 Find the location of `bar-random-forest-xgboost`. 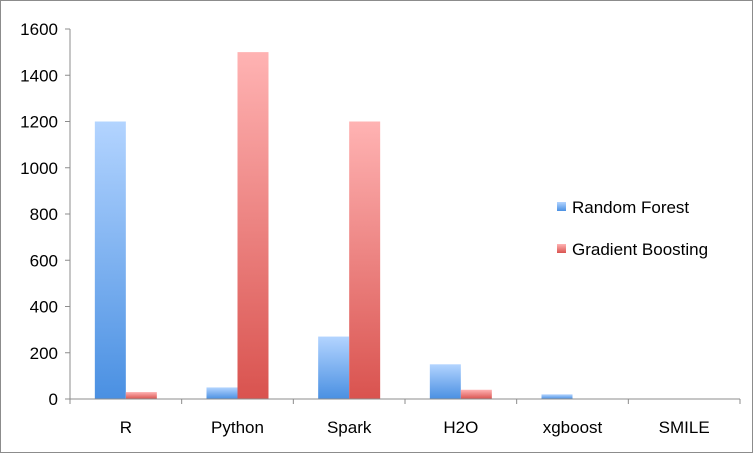

bar-random-forest-xgboost is located at coordinates (557, 396).